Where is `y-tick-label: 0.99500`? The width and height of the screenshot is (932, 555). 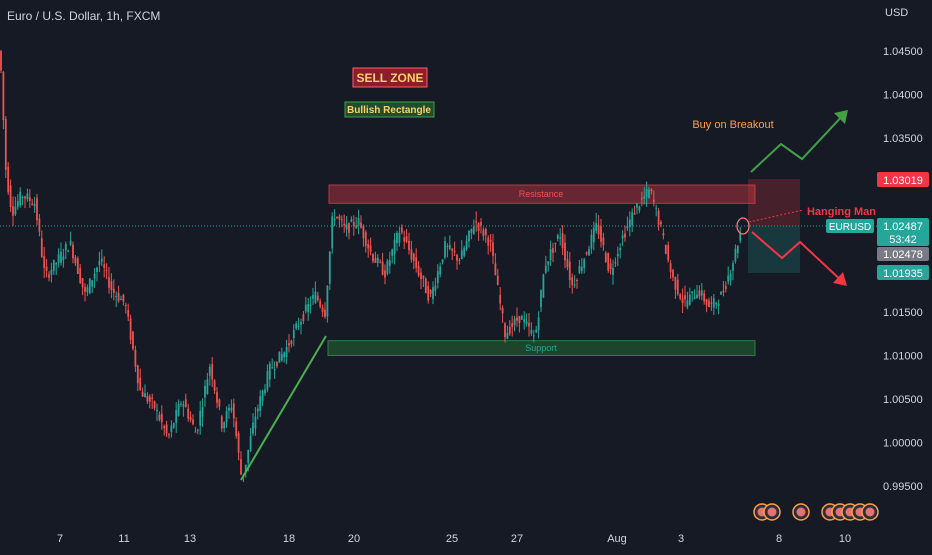
y-tick-label: 0.99500 is located at coordinates (903, 487).